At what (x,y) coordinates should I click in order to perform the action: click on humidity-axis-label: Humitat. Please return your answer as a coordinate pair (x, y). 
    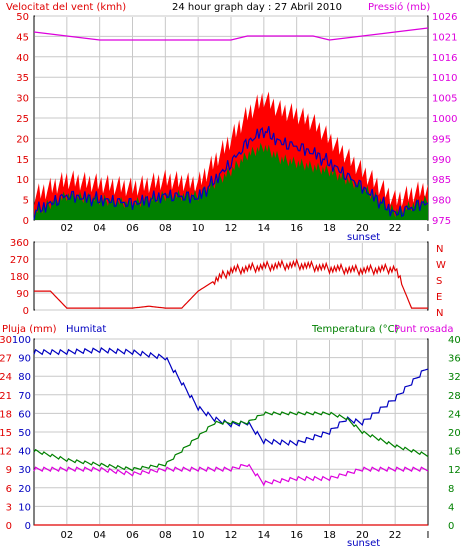
    Looking at the image, I should click on (86, 329).